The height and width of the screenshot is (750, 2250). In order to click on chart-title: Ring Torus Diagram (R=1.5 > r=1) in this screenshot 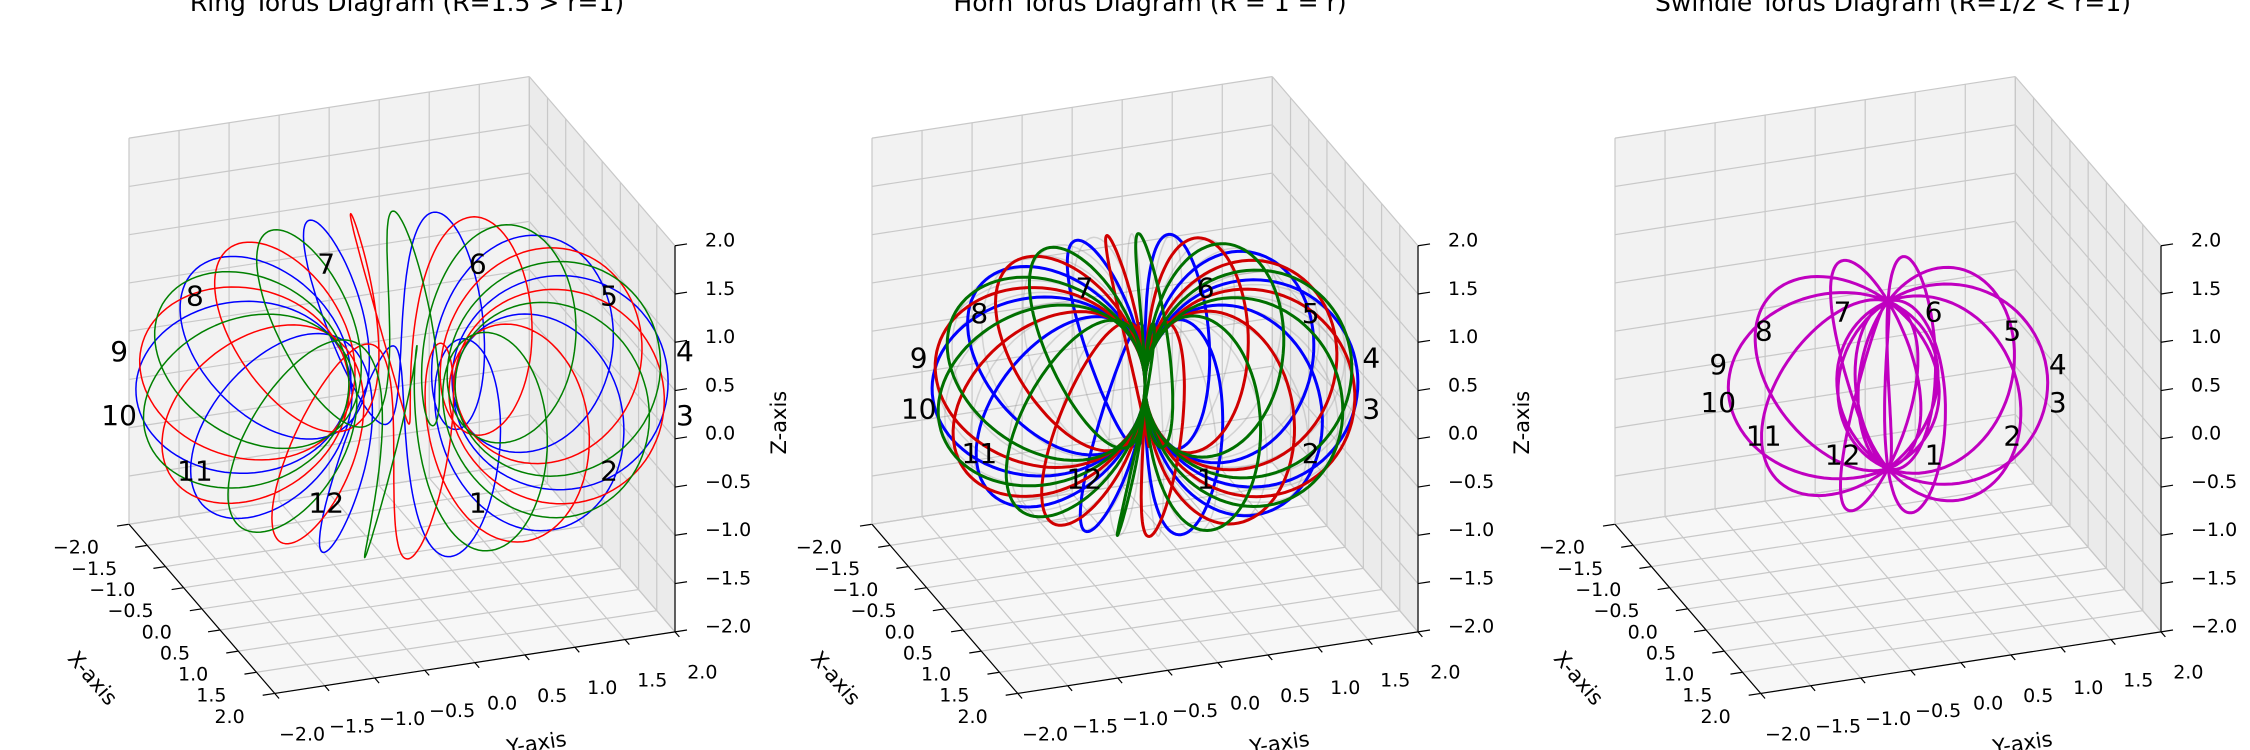, I will do `click(407, 8)`.